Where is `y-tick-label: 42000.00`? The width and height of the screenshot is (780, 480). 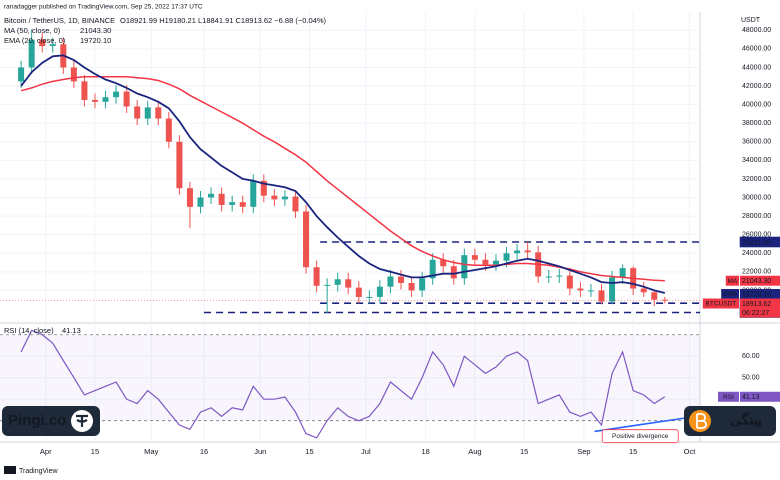 y-tick-label: 42000.00 is located at coordinates (756, 86).